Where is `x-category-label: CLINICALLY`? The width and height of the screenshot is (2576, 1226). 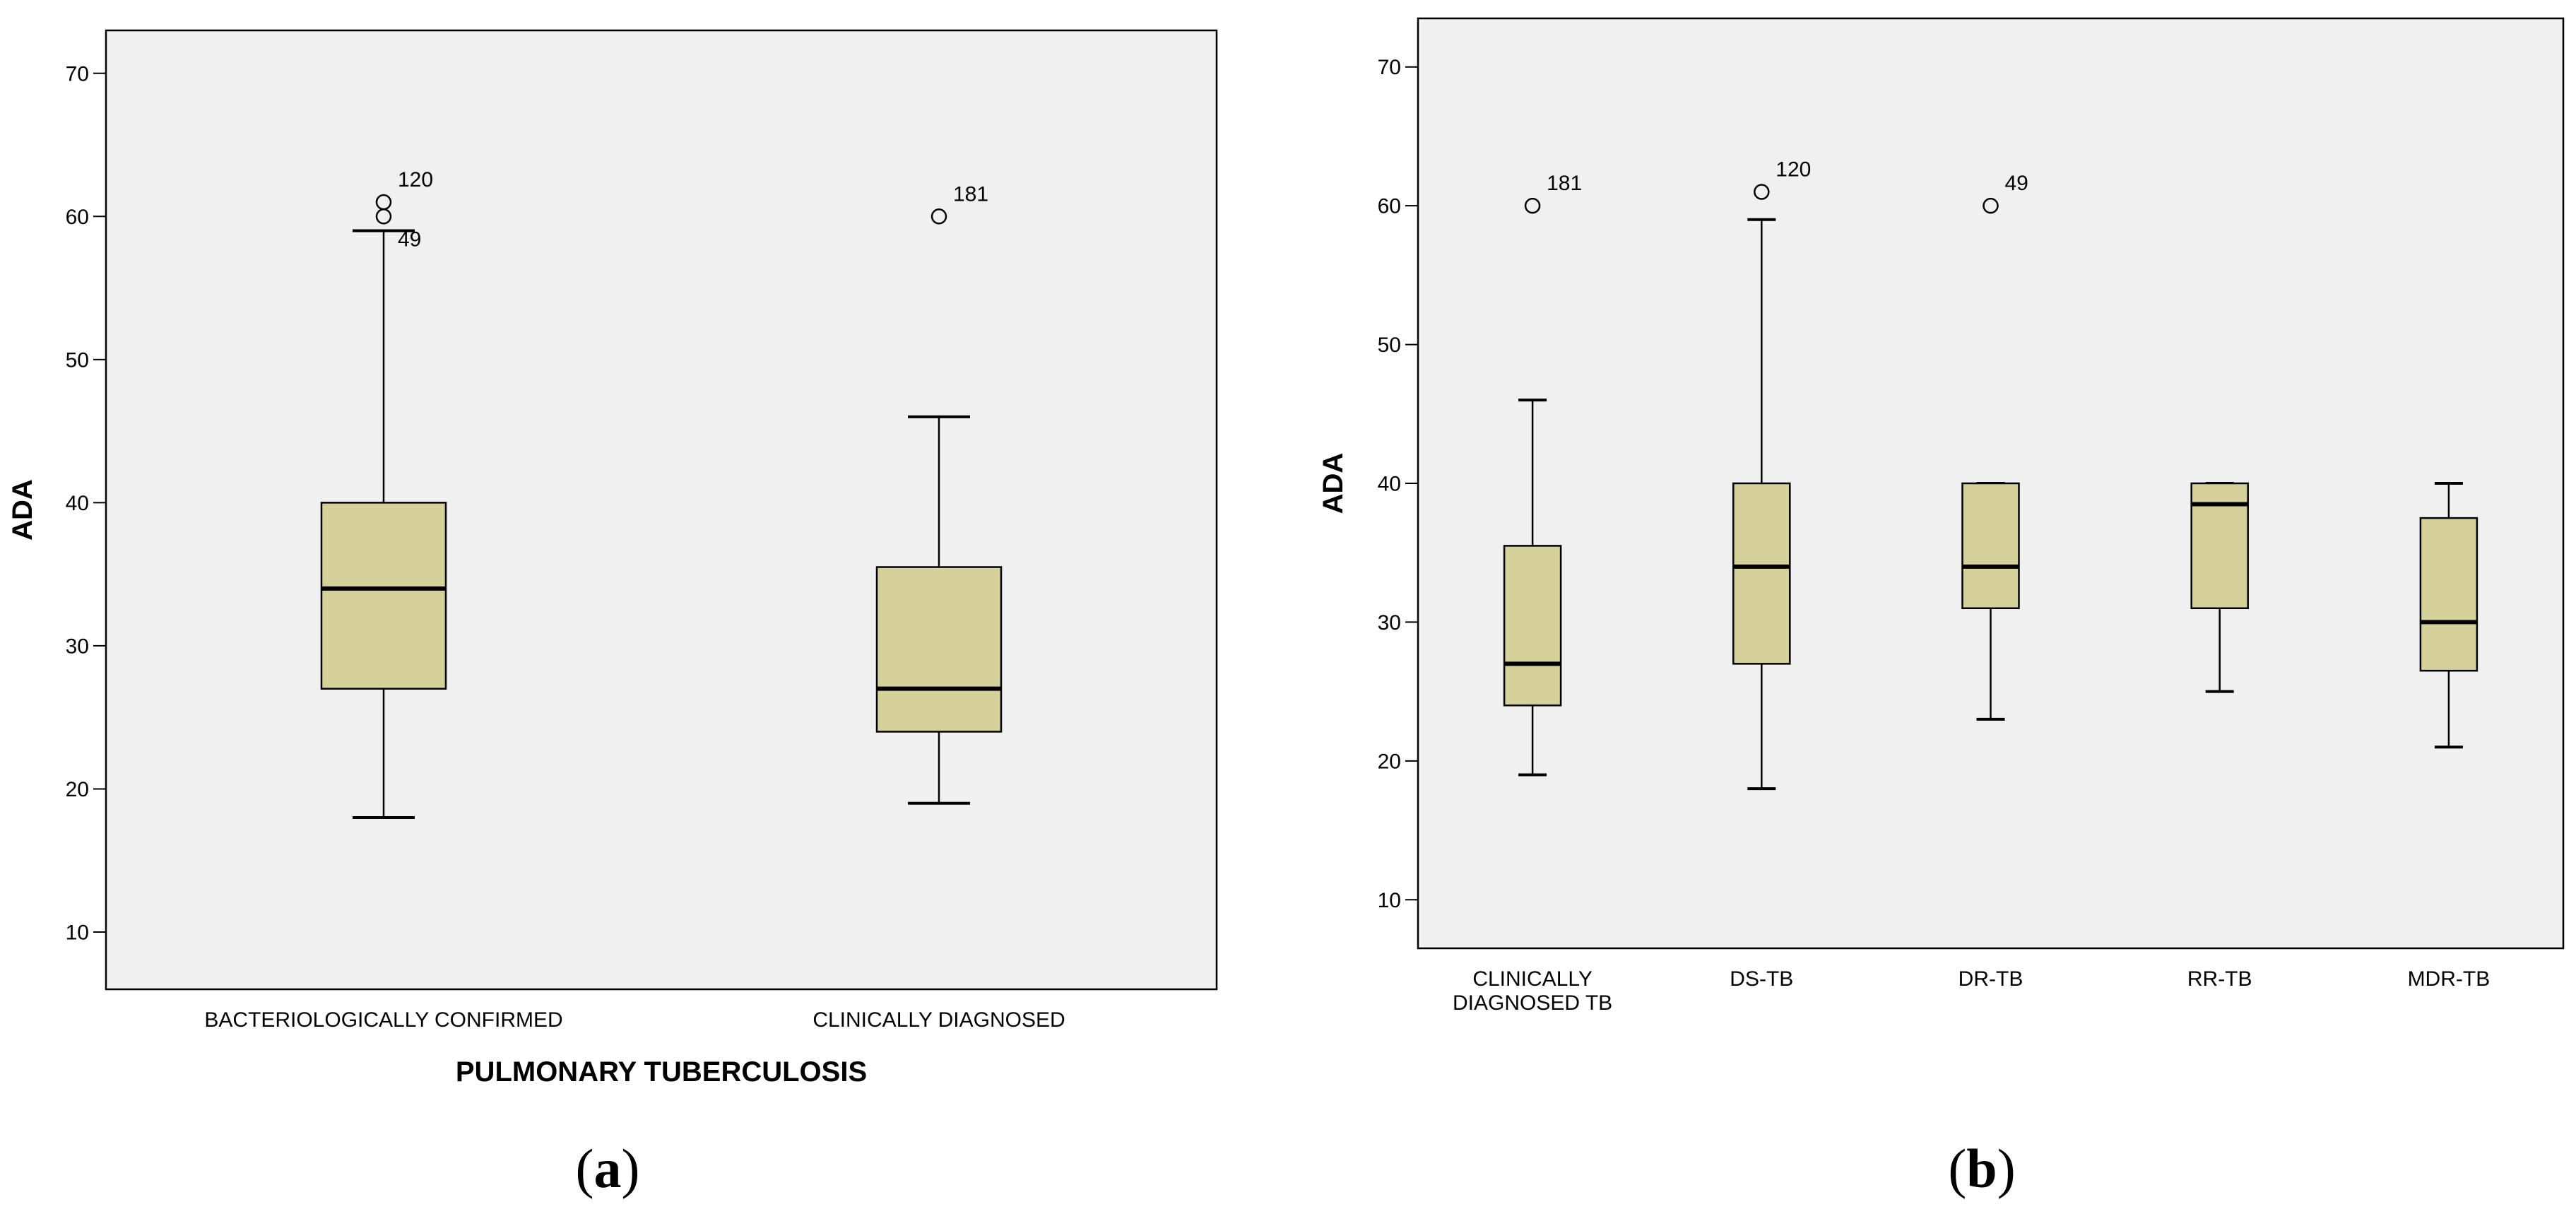 x-category-label: CLINICALLY is located at coordinates (1532, 979).